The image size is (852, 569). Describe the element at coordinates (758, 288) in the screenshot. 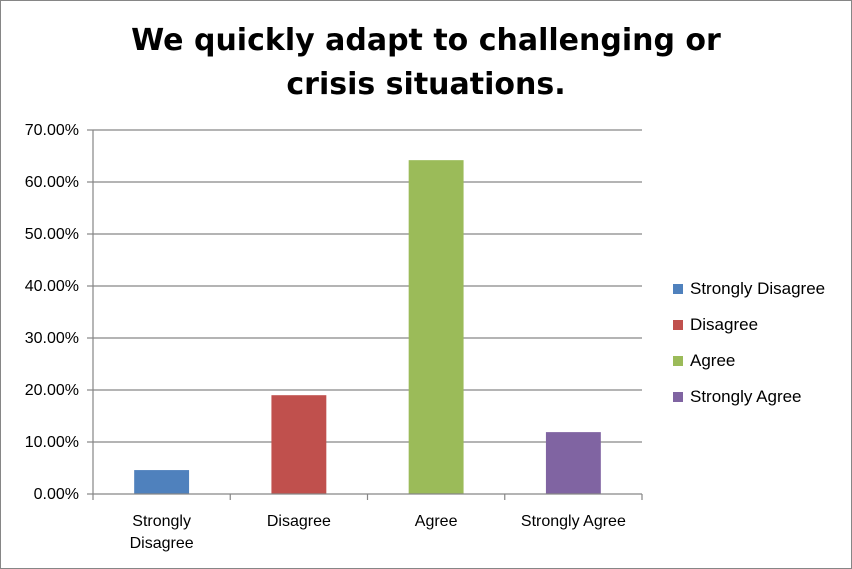

I see `legend-label: Strongly Disagree` at that location.